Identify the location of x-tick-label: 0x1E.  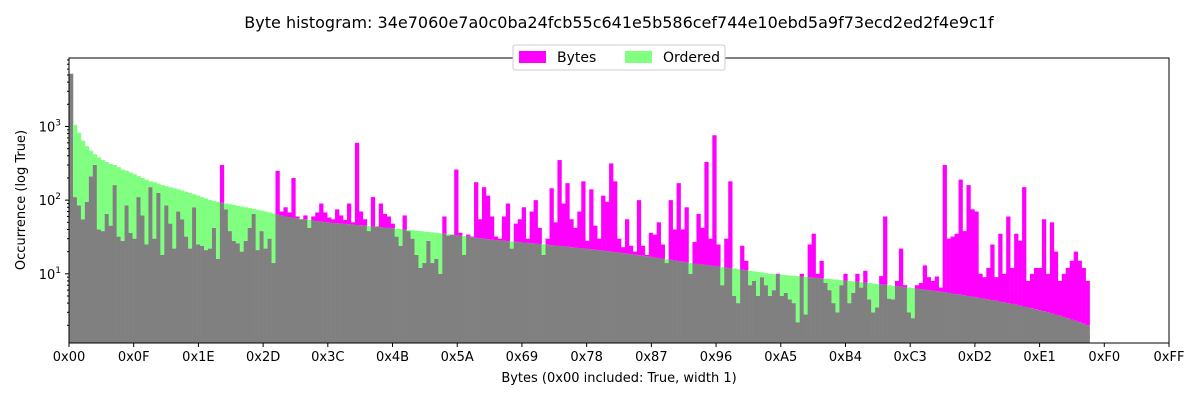
(198, 357).